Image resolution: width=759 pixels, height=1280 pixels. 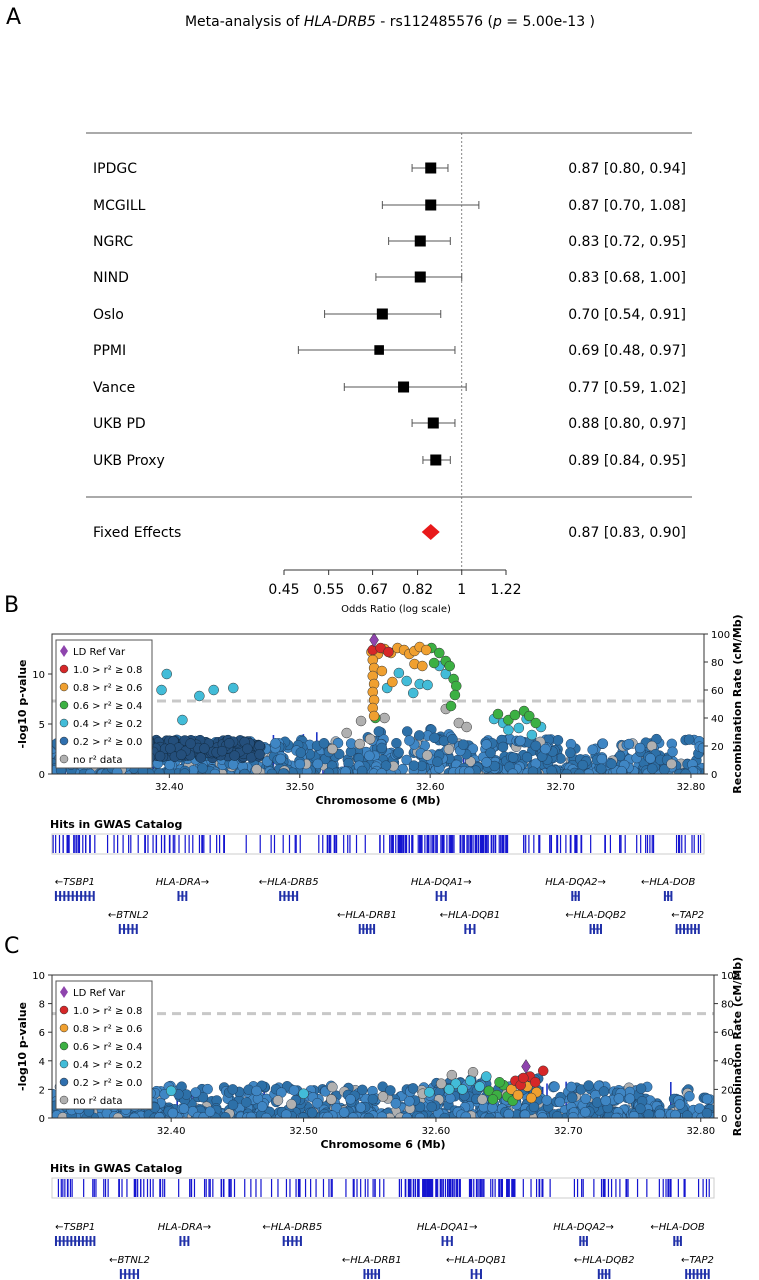 What do you see at coordinates (422, 666) in the screenshot?
I see `snp-point-orange` at bounding box center [422, 666].